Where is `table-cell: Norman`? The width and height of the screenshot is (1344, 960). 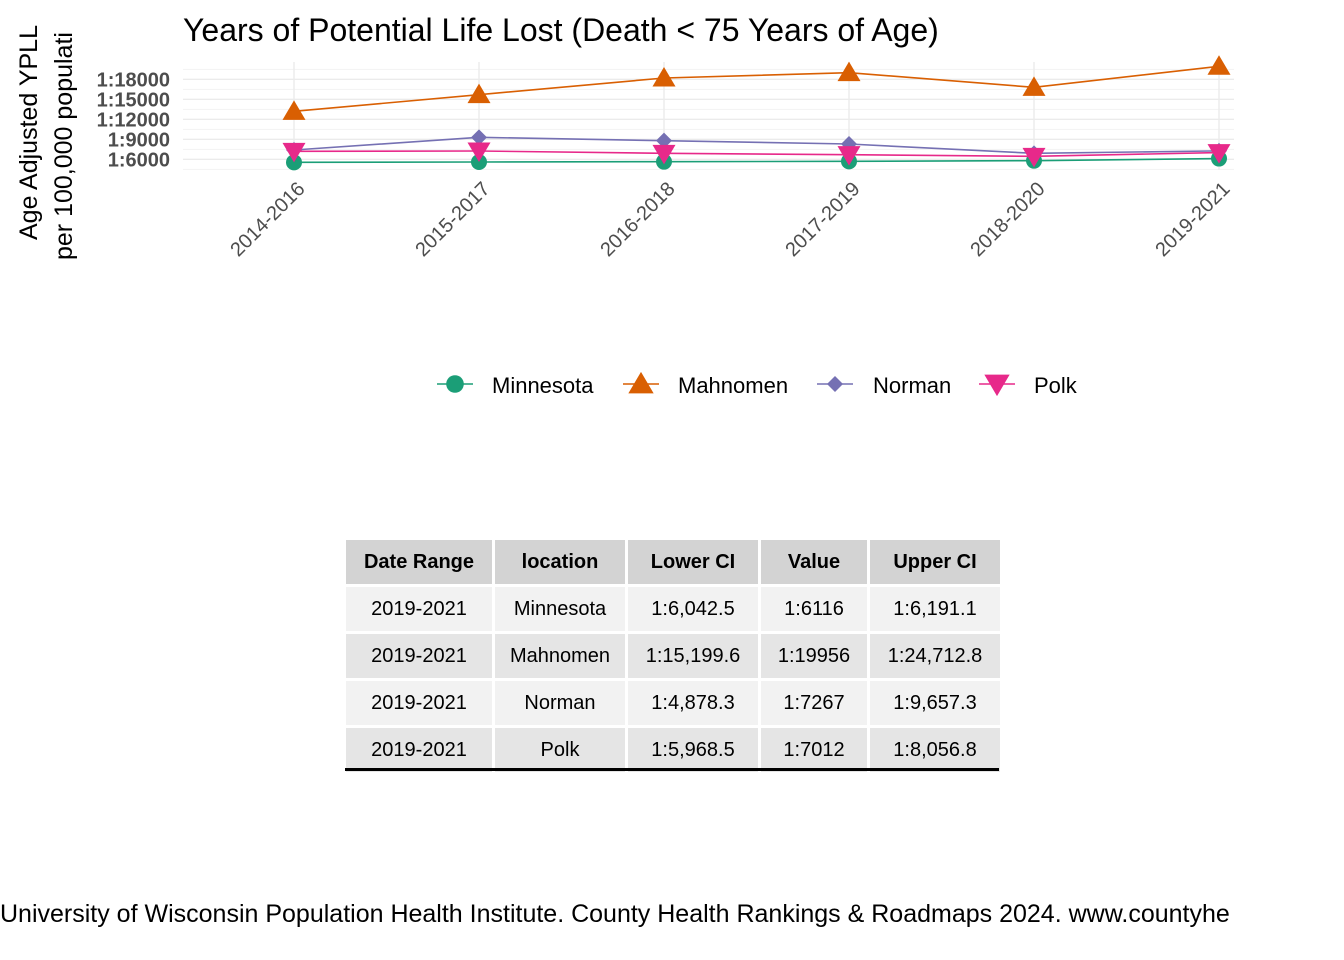
table-cell: Norman is located at coordinates (560, 701).